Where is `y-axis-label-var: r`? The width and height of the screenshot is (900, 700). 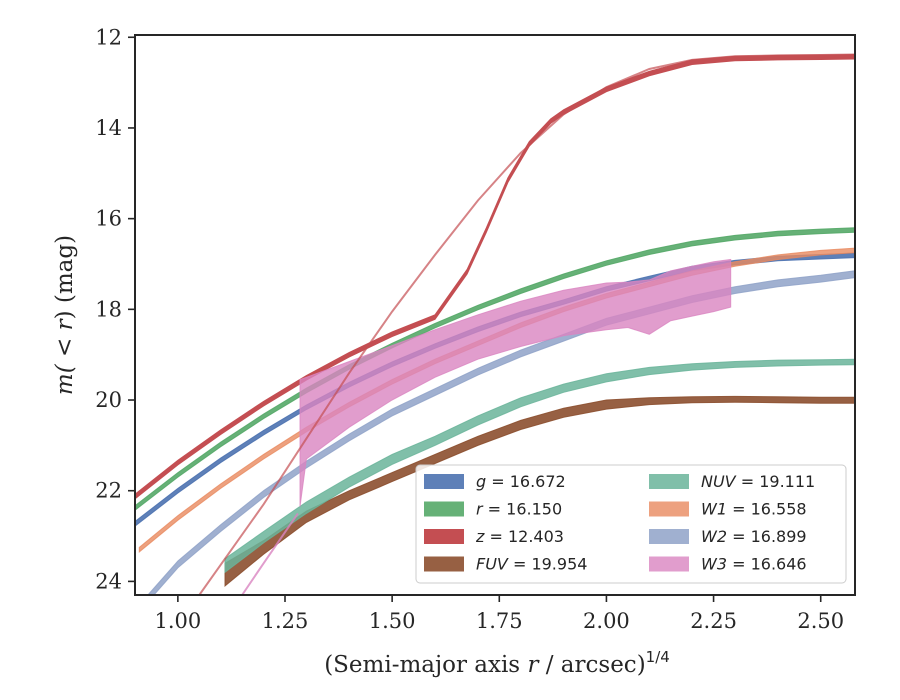
y-axis-label-var: r is located at coordinates (65, 323).